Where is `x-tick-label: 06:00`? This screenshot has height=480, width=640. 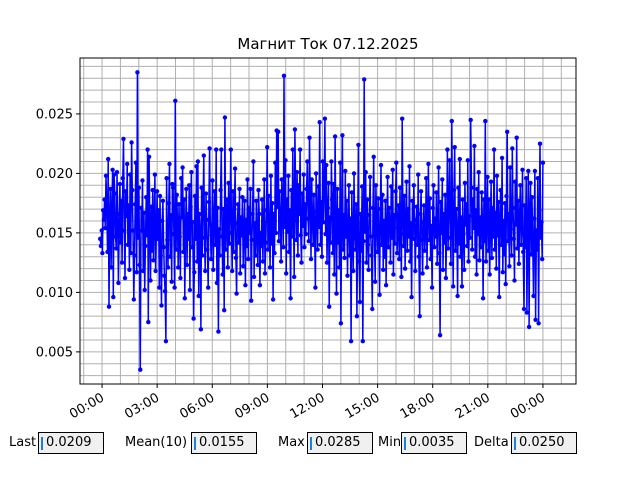 x-tick-label: 06:00 is located at coordinates (197, 406).